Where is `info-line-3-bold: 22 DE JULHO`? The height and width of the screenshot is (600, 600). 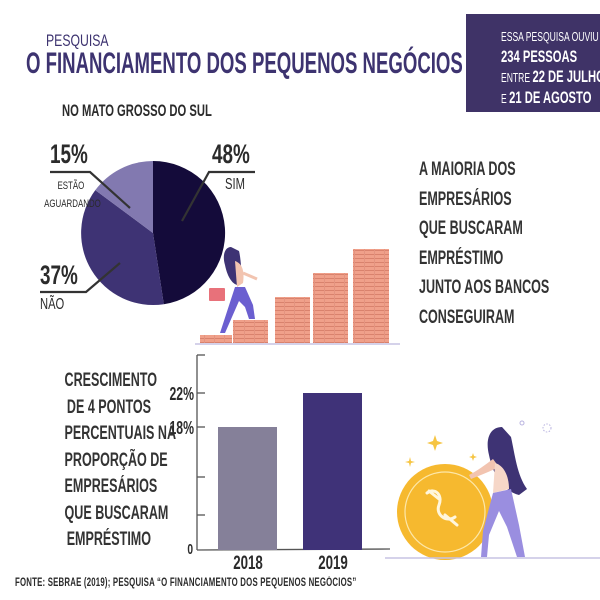 info-line-3-bold: 22 DE JULHO is located at coordinates (566, 76).